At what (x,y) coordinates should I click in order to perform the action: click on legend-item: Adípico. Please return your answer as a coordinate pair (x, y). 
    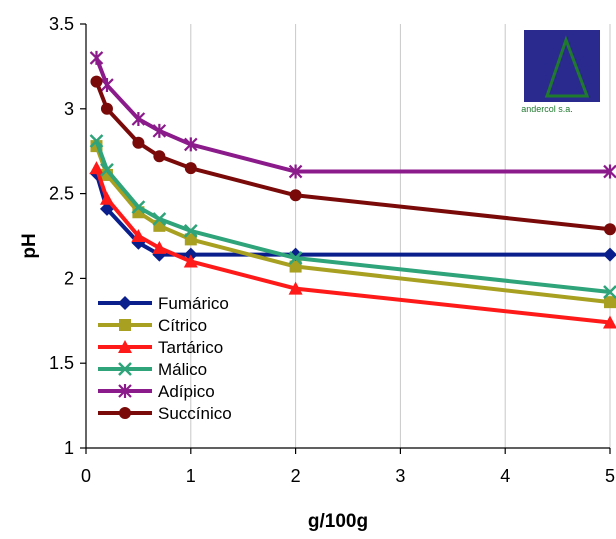
    Looking at the image, I should click on (156, 391).